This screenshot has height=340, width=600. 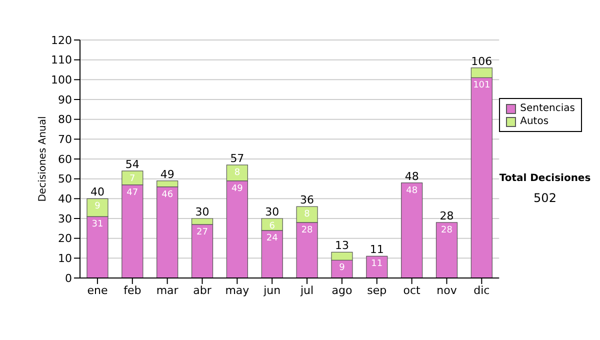 I want to click on y-tick-label: 110, so click(x=61, y=60).